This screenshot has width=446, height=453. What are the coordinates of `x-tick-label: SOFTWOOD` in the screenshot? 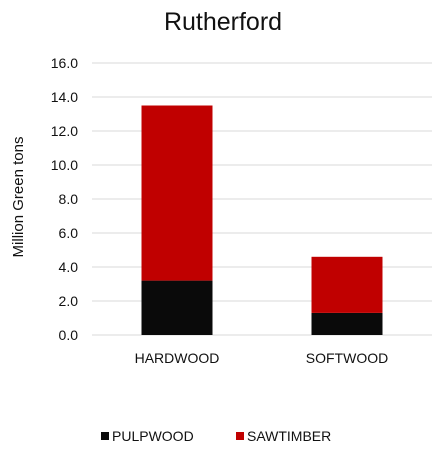 It's located at (347, 358).